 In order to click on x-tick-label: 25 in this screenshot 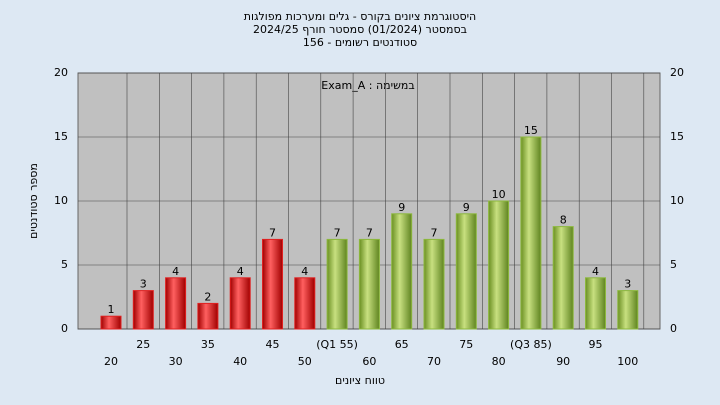, I will do `click(143, 344)`.